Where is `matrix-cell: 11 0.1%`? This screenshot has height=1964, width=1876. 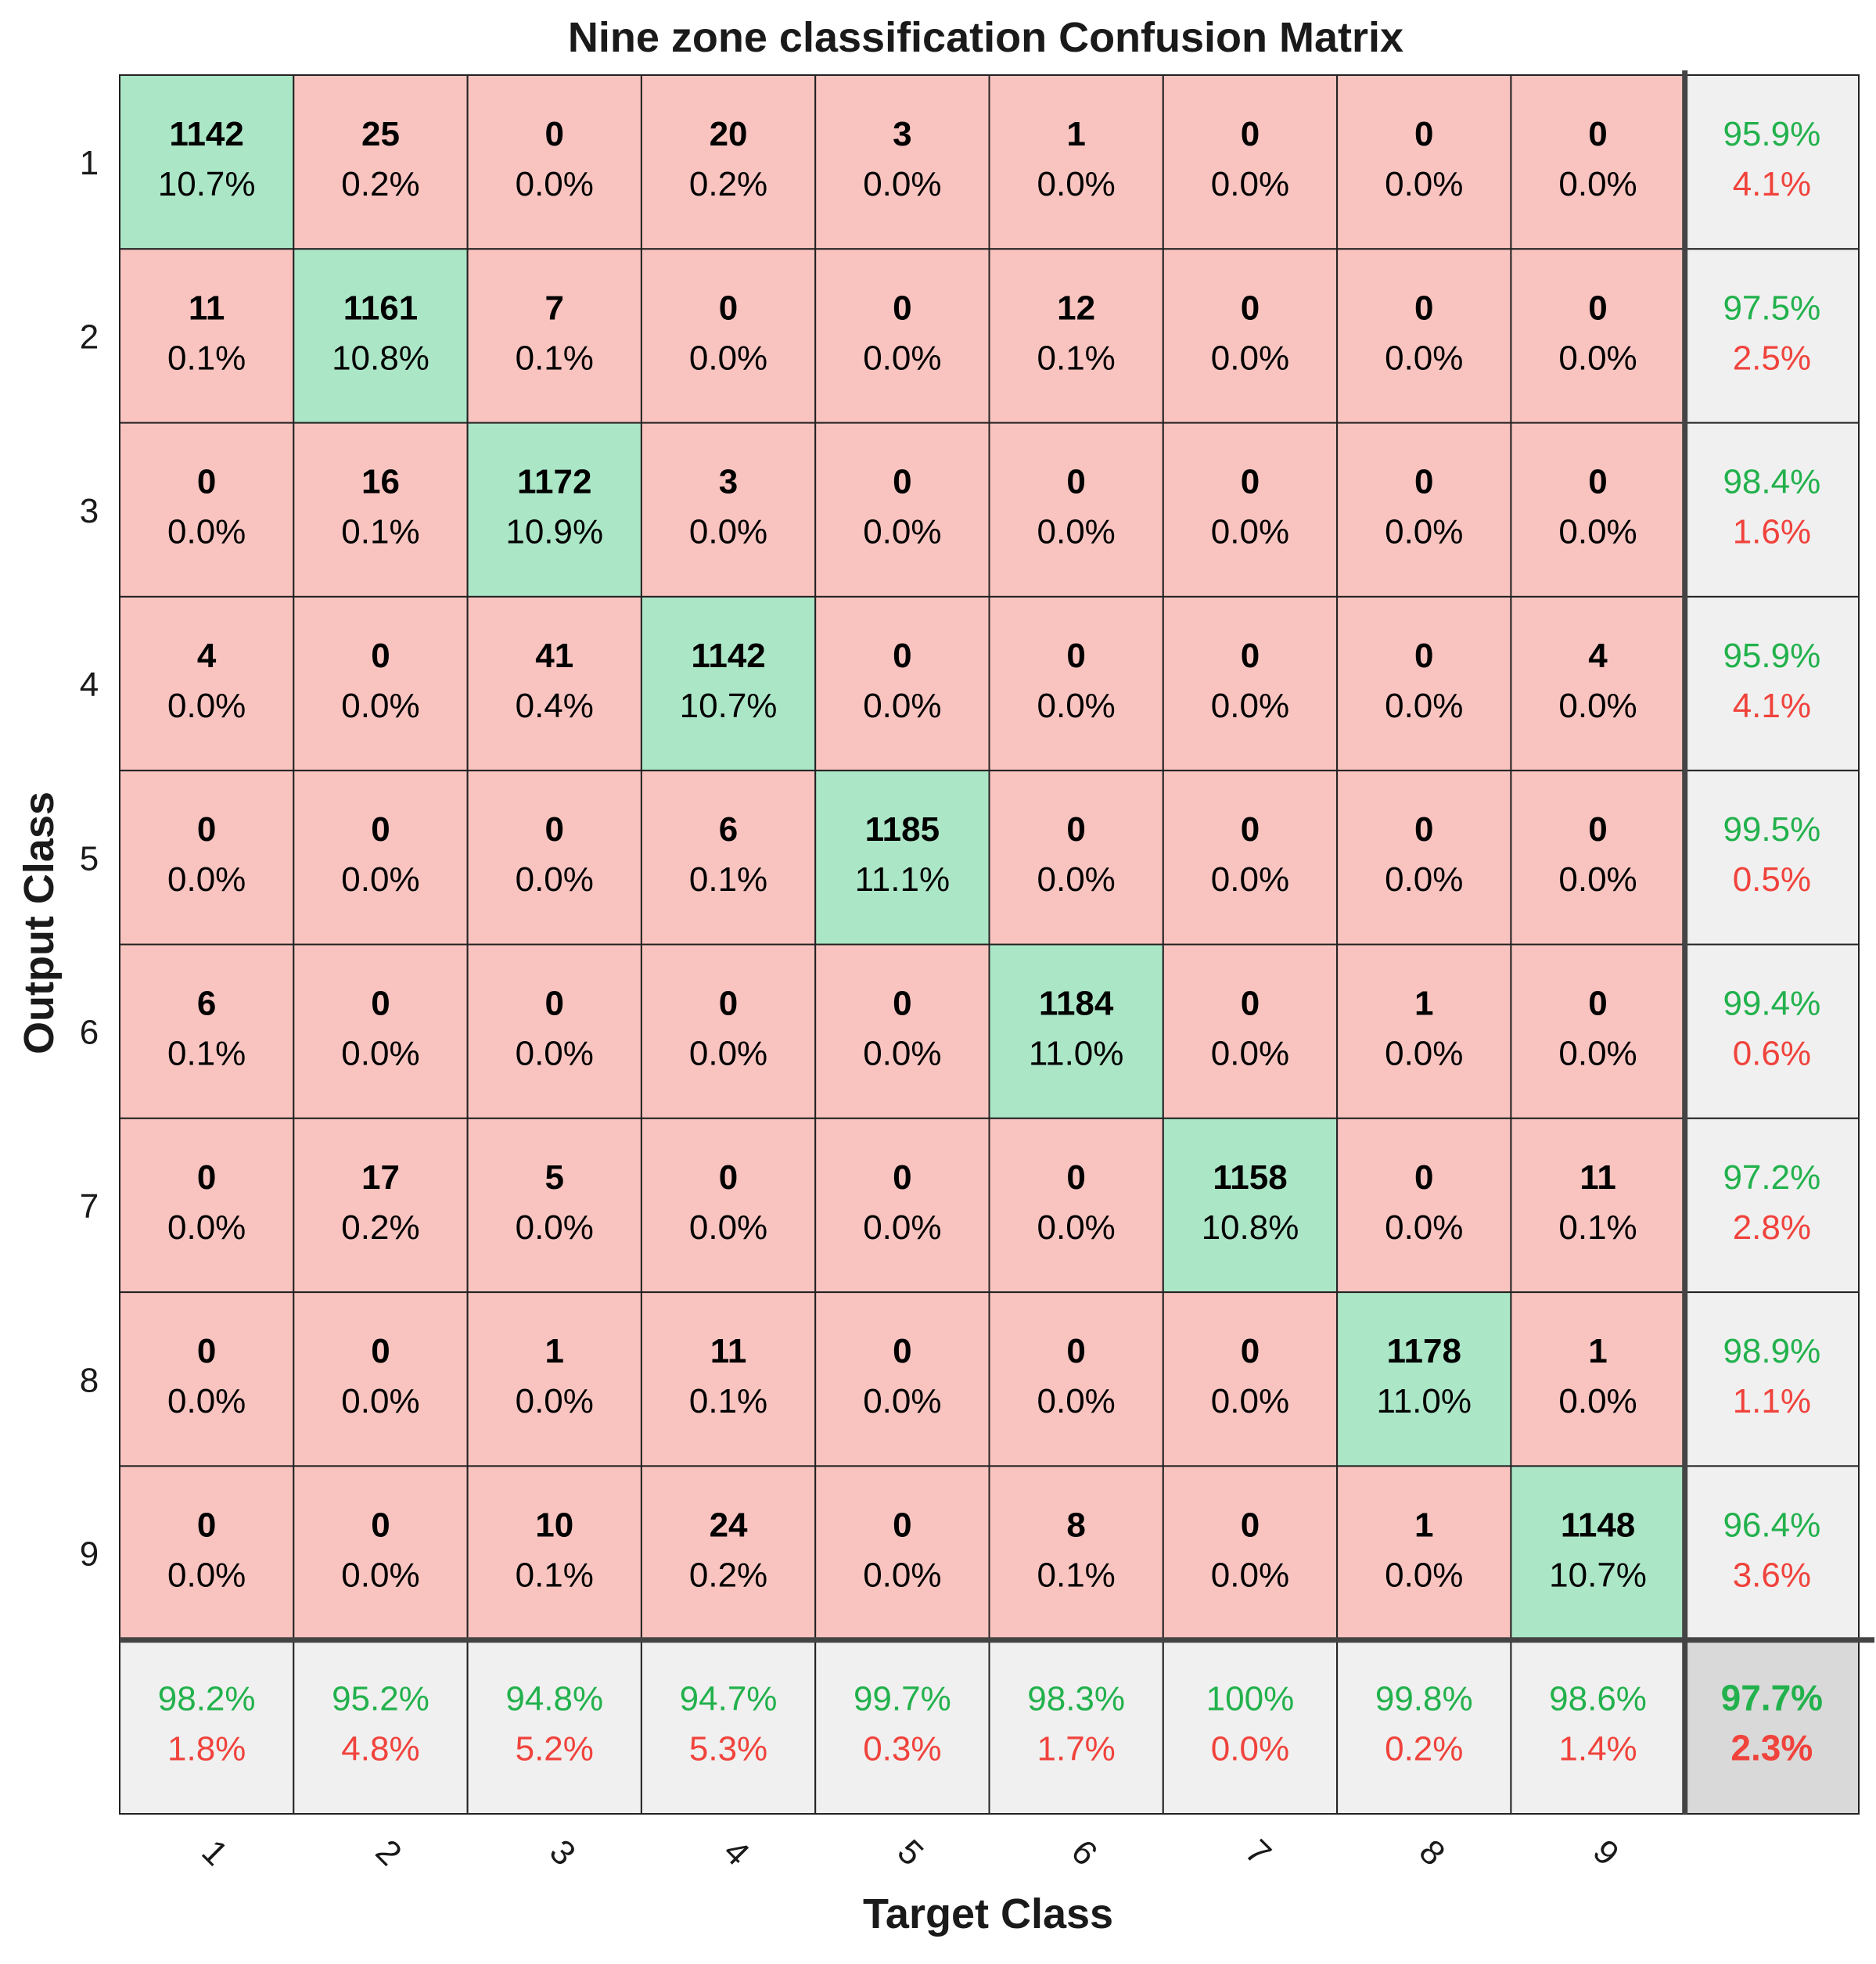
matrix-cell: 11 0.1% is located at coordinates (1598, 1205).